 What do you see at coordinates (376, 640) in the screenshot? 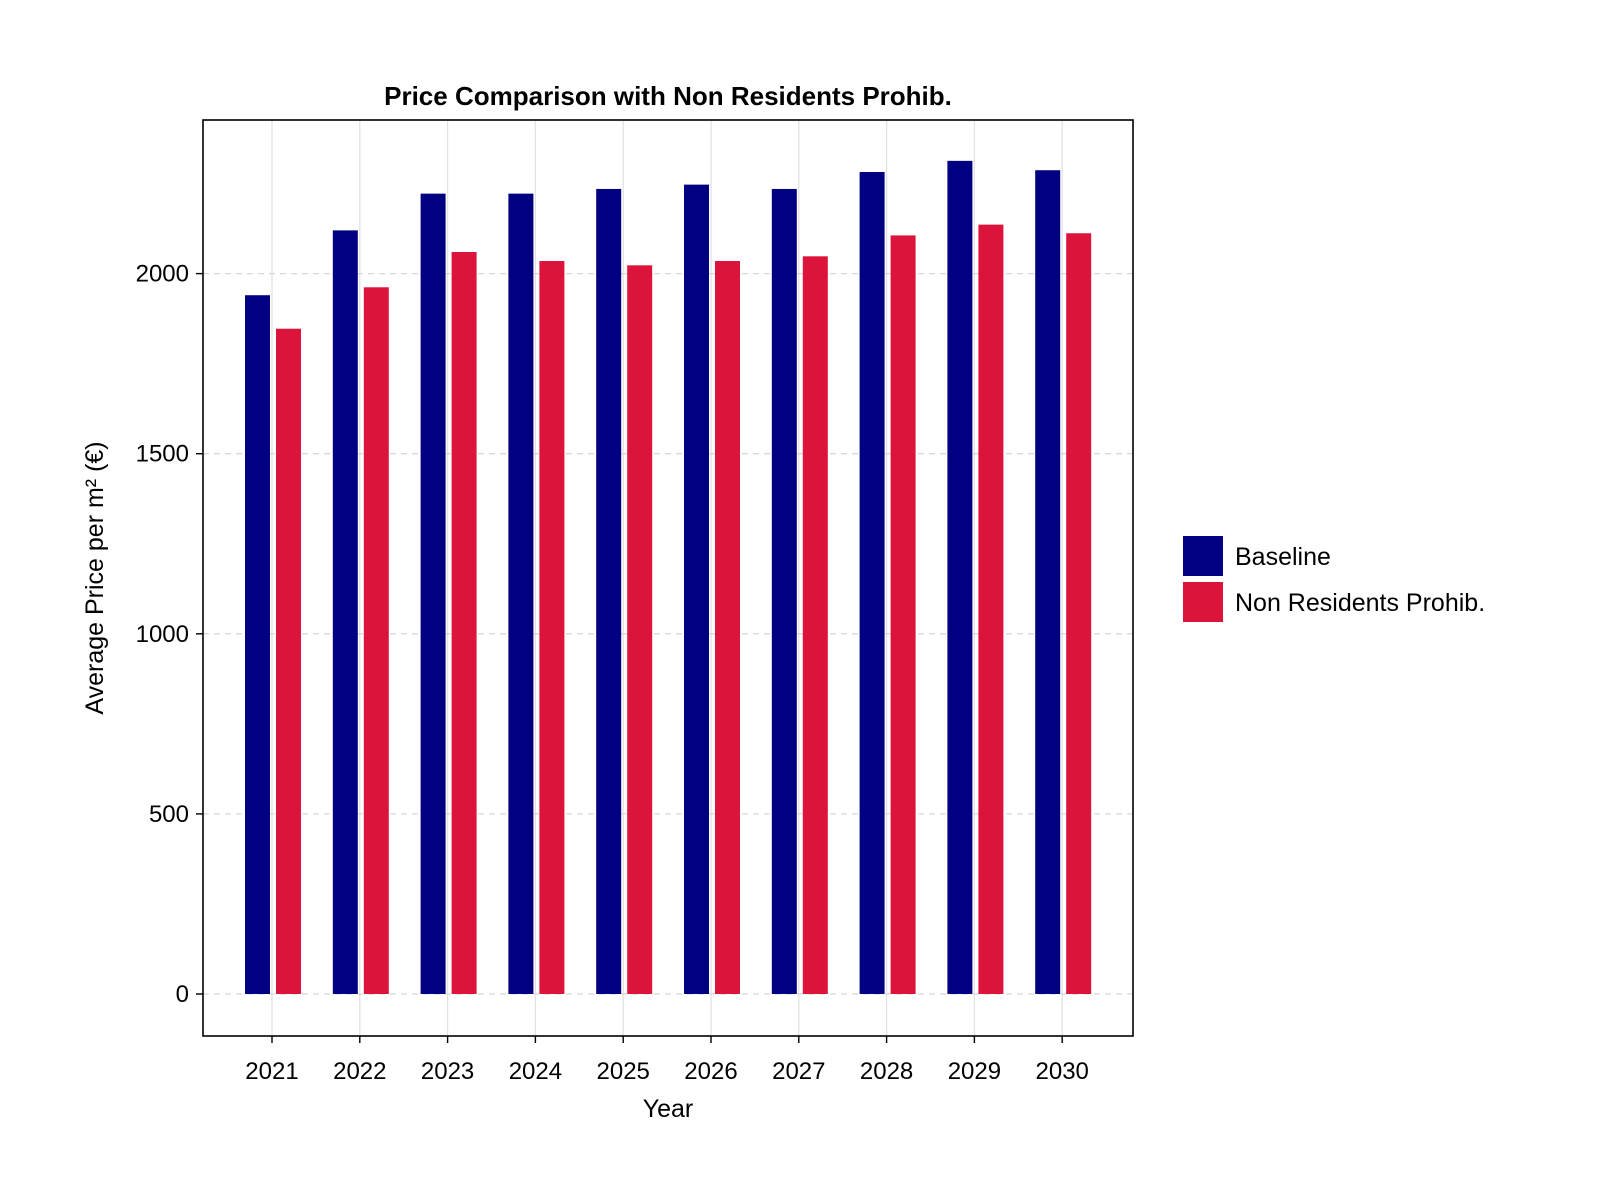
I see `bar-non-residents-prohib-2022` at bounding box center [376, 640].